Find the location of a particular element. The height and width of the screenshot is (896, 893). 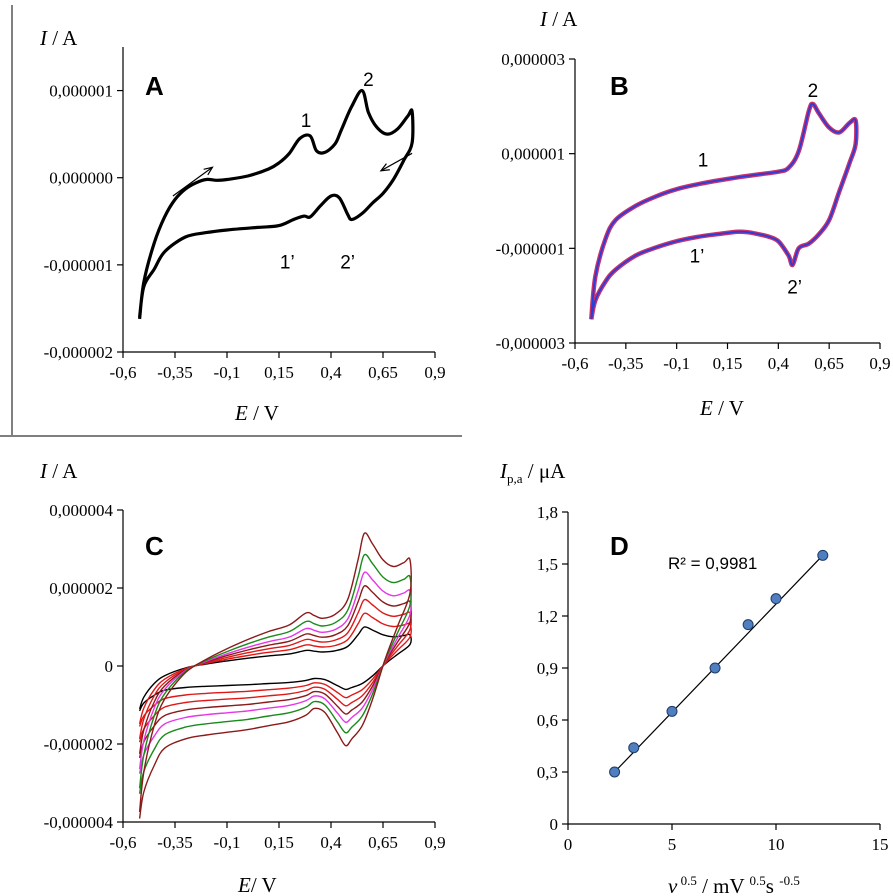

panel-b-y-tick-label: -0,000001 is located at coordinates (530, 248).